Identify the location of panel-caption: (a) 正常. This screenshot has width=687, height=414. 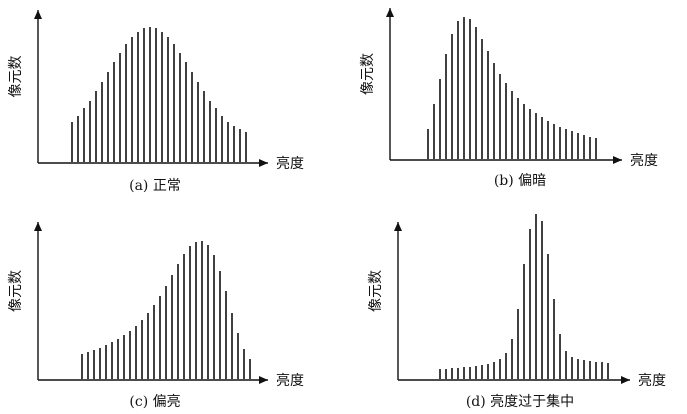
(155, 186).